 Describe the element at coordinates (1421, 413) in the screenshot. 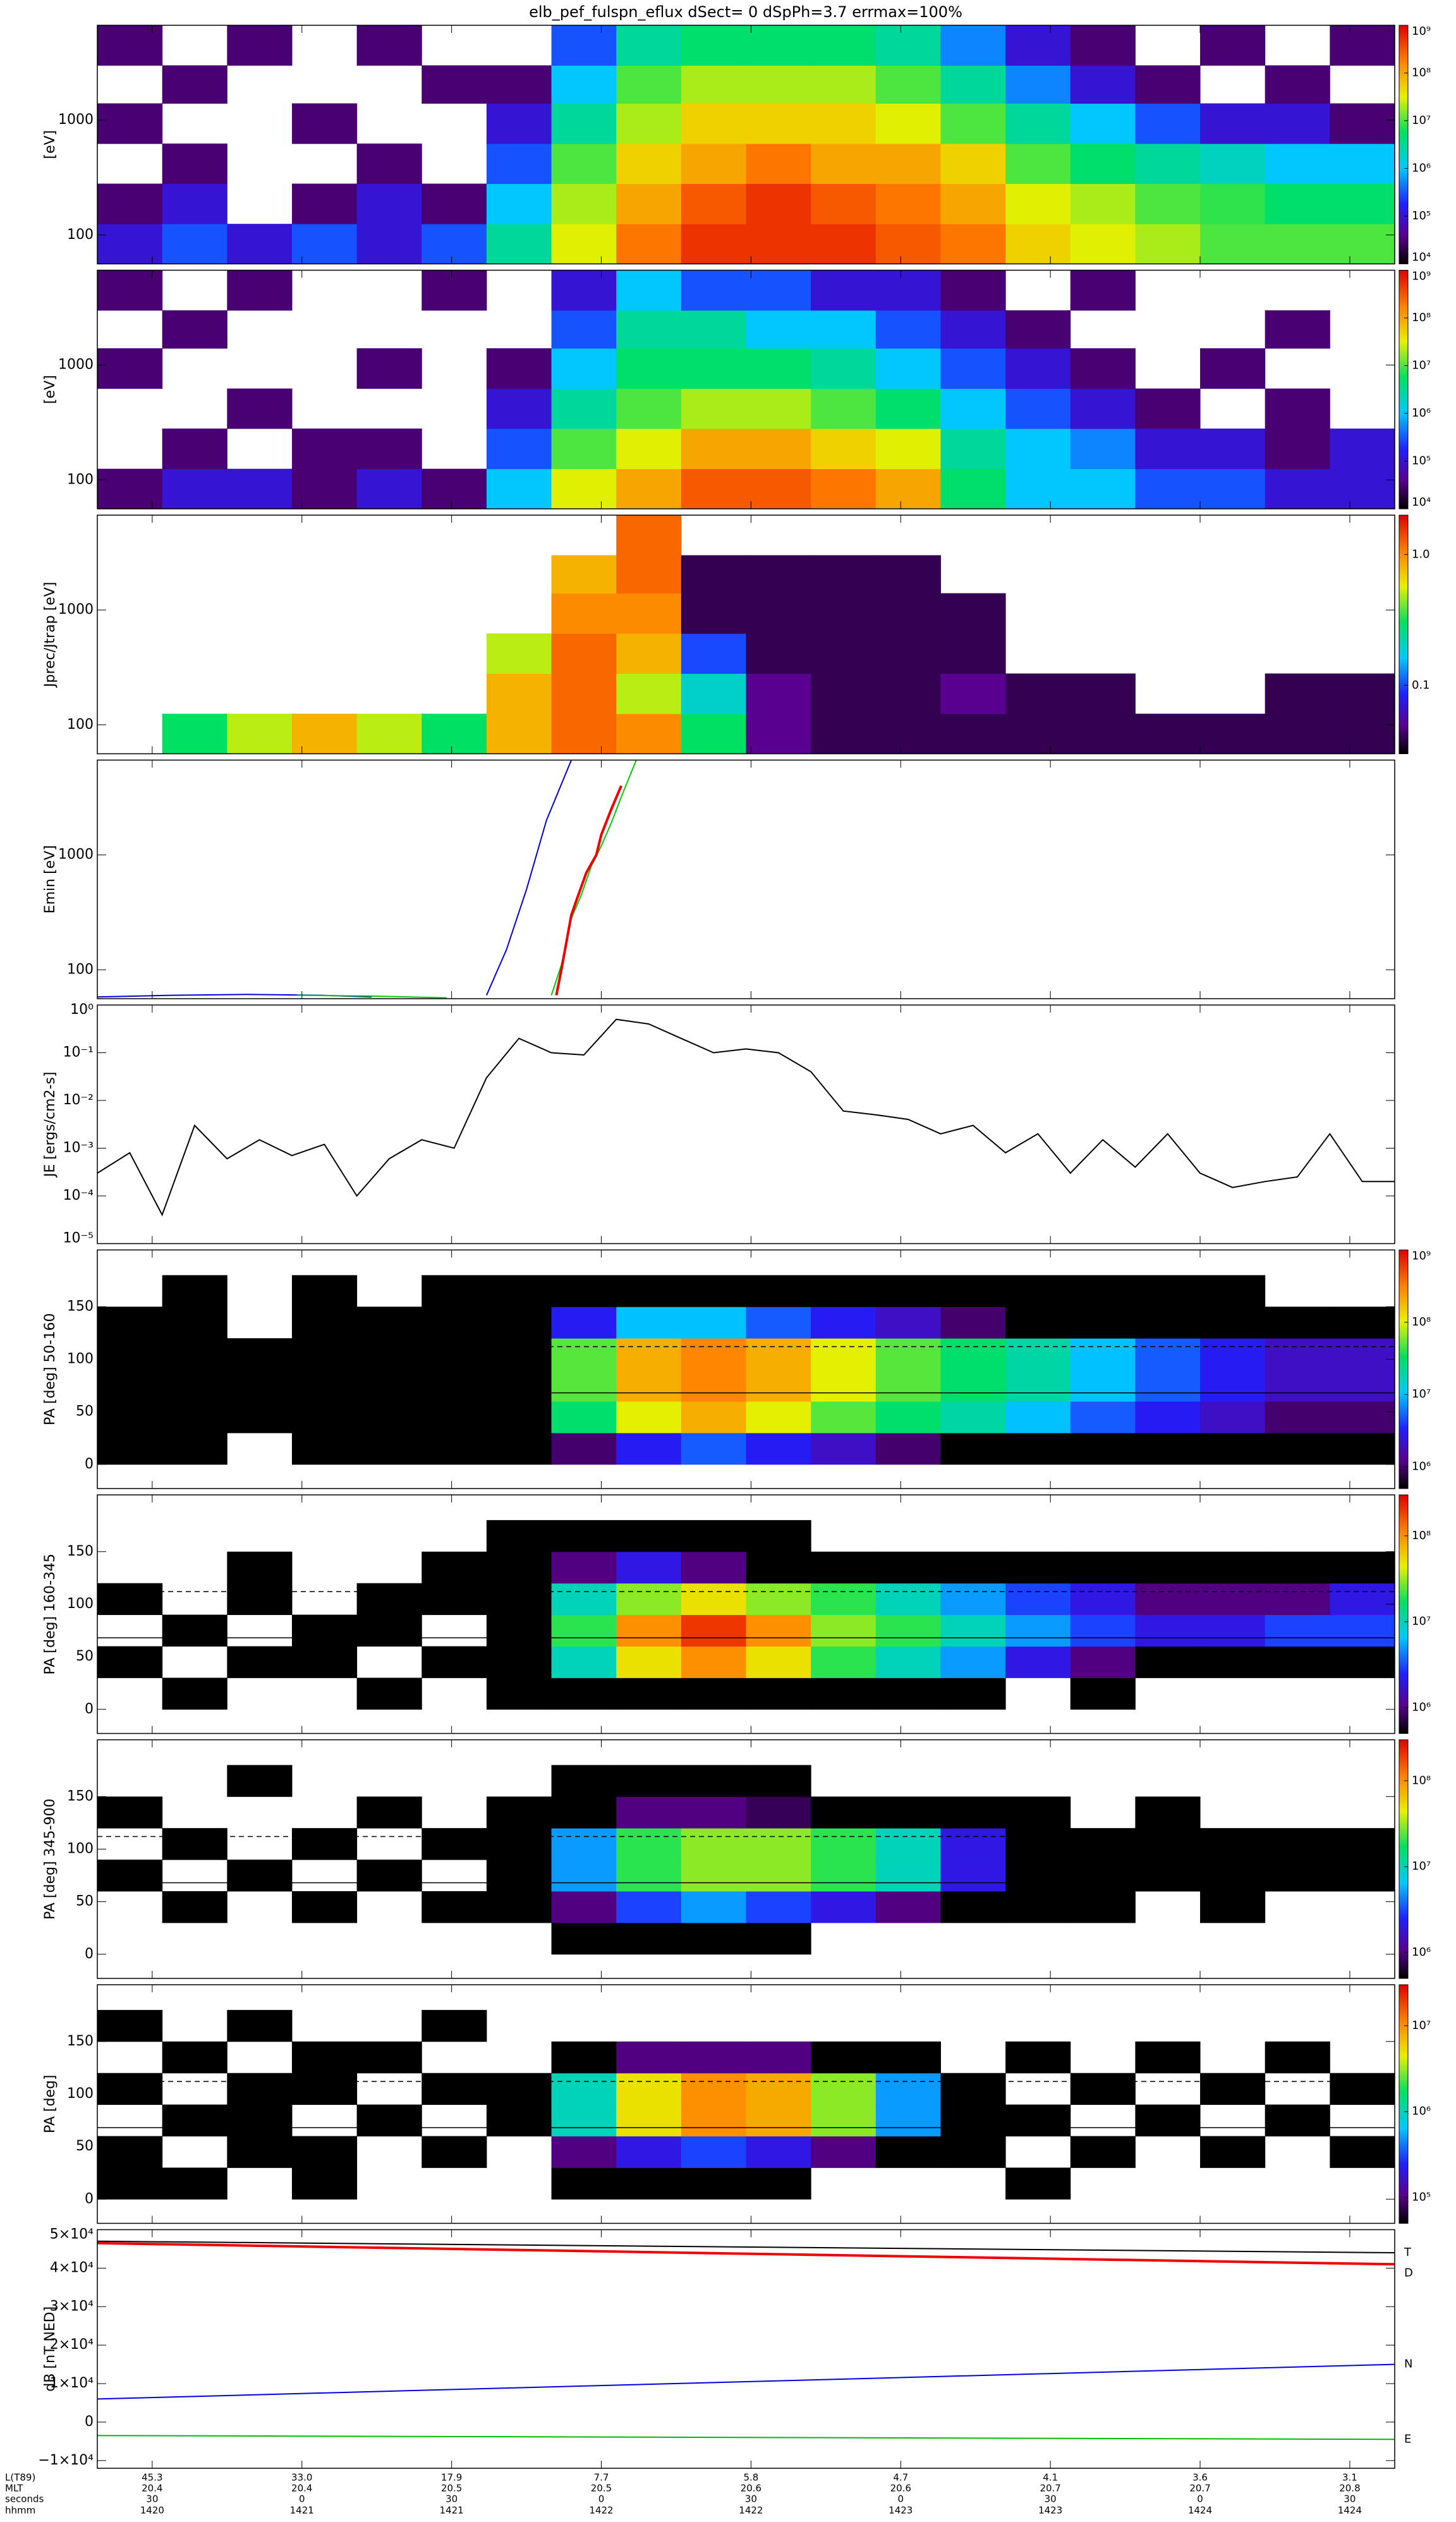

I see `colorbar-tick-label: 10⁶` at that location.